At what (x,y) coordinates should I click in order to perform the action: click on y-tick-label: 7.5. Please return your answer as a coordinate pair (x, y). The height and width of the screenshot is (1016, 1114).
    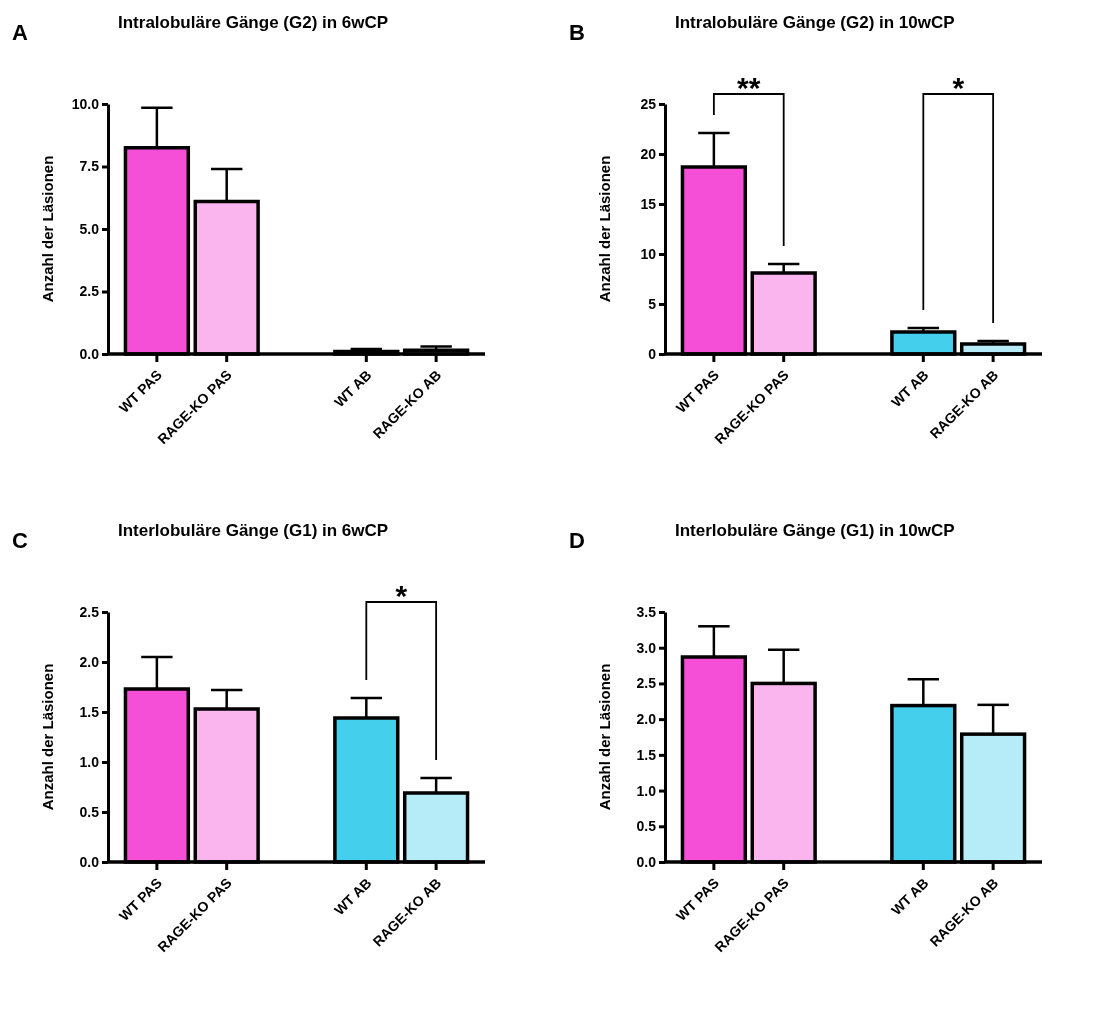
    Looking at the image, I should click on (89, 166).